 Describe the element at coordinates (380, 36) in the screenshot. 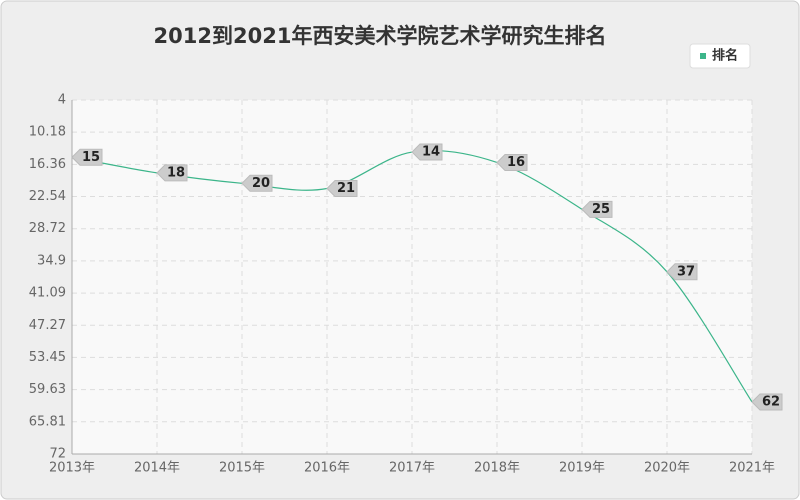

I see `chart-title: 2012到2021年西安美术学院艺术学研究生排名` at that location.